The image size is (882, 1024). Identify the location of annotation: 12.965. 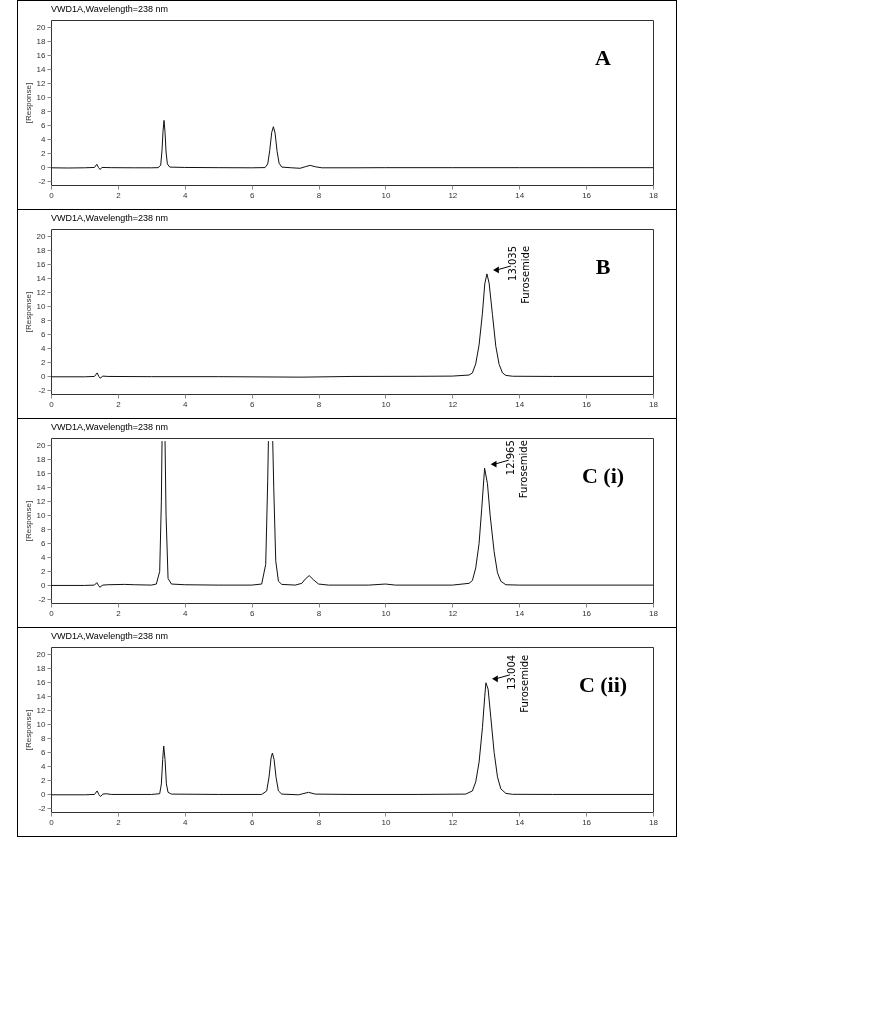
(510, 458).